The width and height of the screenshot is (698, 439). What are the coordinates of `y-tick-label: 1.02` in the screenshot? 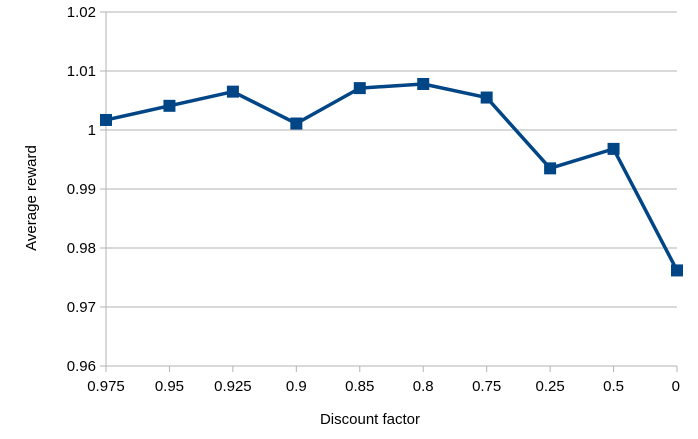 It's located at (81, 12).